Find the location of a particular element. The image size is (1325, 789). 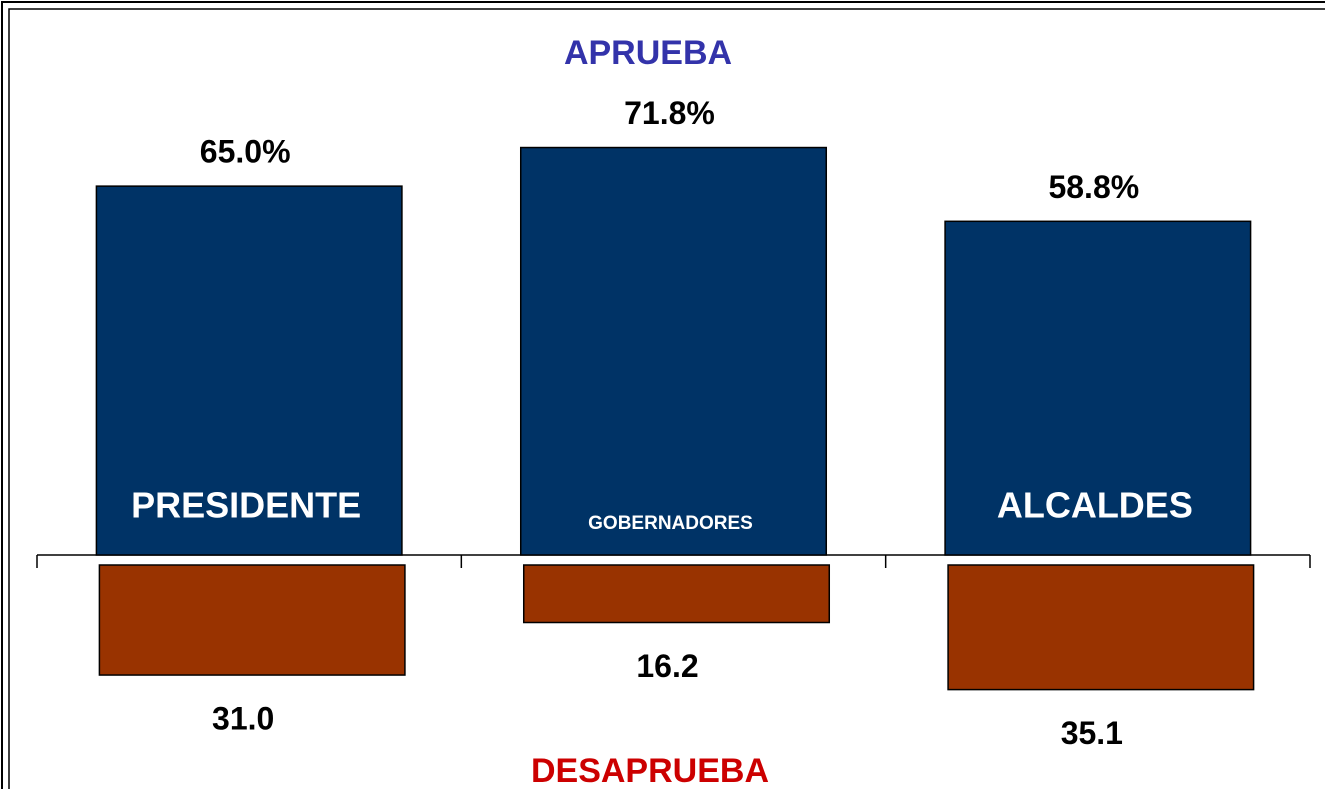

value-label: 16.2 is located at coordinates (667, 666).